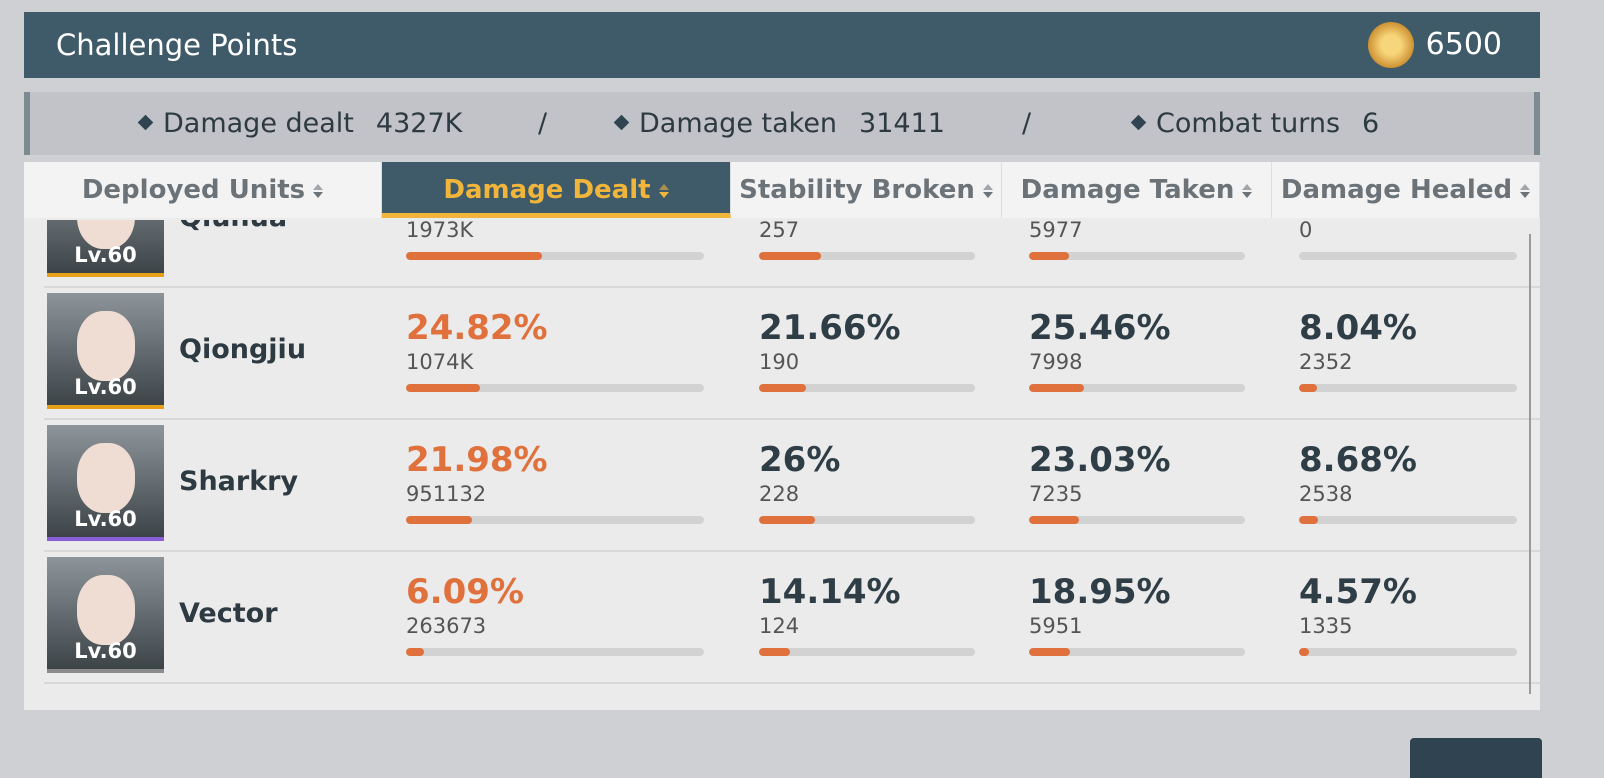 The width and height of the screenshot is (1604, 778). I want to click on stat-value: 5951, so click(1056, 626).